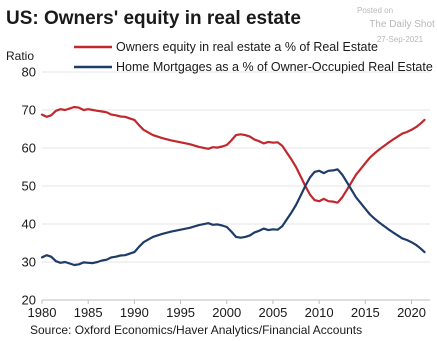 The width and height of the screenshot is (437, 341). Describe the element at coordinates (235, 301) in the screenshot. I see `axes` at that location.